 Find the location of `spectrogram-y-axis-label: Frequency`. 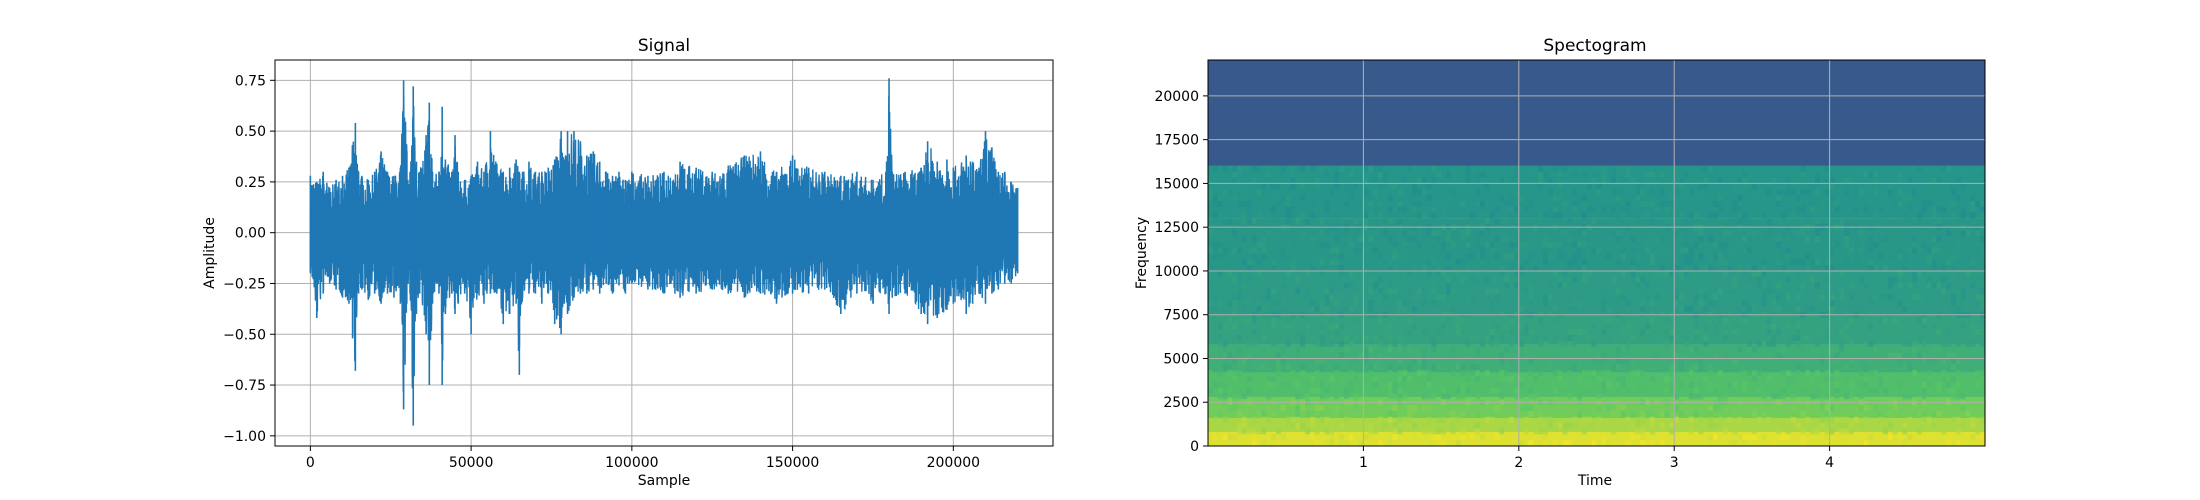

spectrogram-y-axis-label: Frequency is located at coordinates (1142, 253).